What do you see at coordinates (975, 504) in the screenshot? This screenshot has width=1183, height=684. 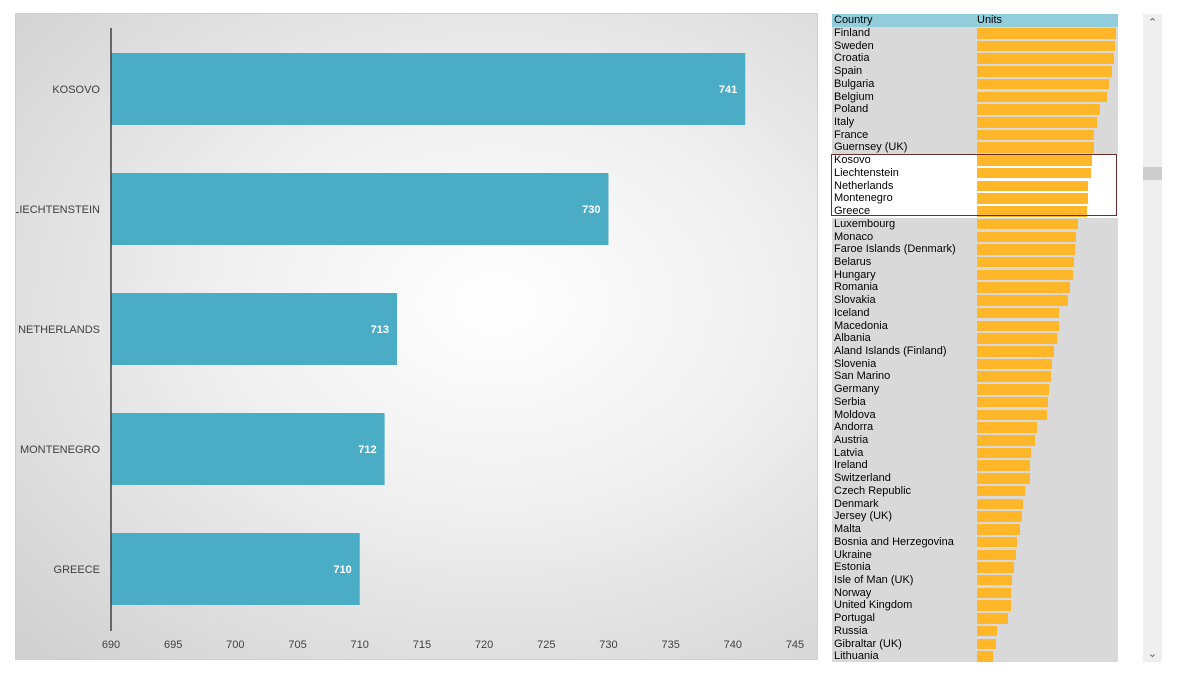 I see `table-row: Denmark` at bounding box center [975, 504].